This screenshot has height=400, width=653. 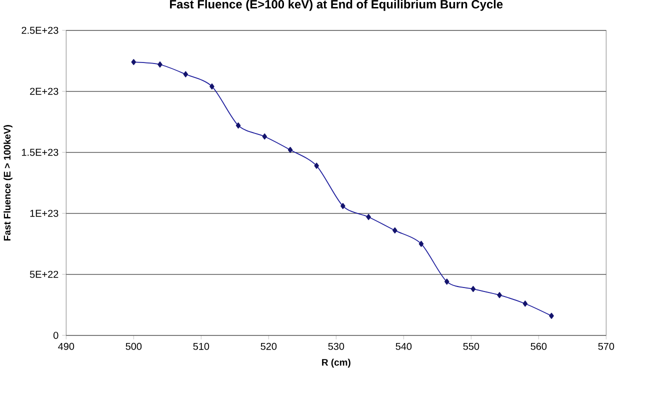 What do you see at coordinates (44, 274) in the screenshot?
I see `y-tick-label: 5E+22` at bounding box center [44, 274].